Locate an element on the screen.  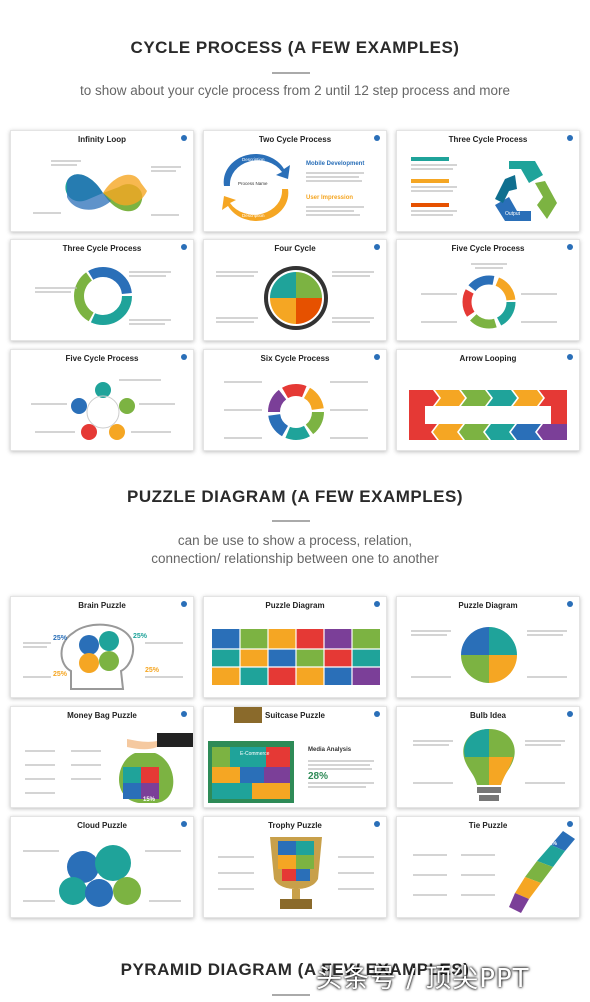
card-title: Four Cycle is located at coordinates (295, 248).